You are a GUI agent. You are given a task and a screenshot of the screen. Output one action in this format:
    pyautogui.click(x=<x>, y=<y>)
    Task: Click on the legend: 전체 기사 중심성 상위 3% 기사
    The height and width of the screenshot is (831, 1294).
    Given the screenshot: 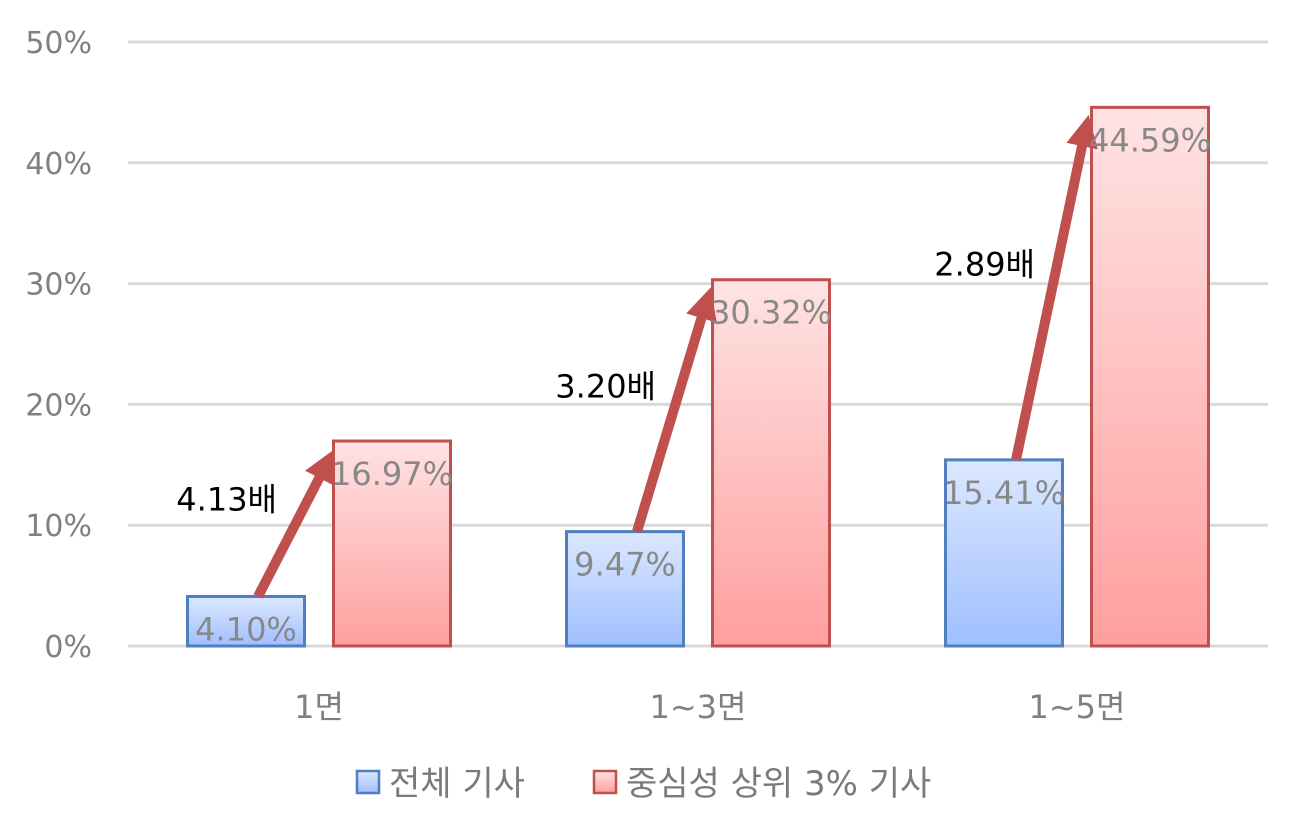 What is the action you would take?
    pyautogui.click(x=643, y=784)
    